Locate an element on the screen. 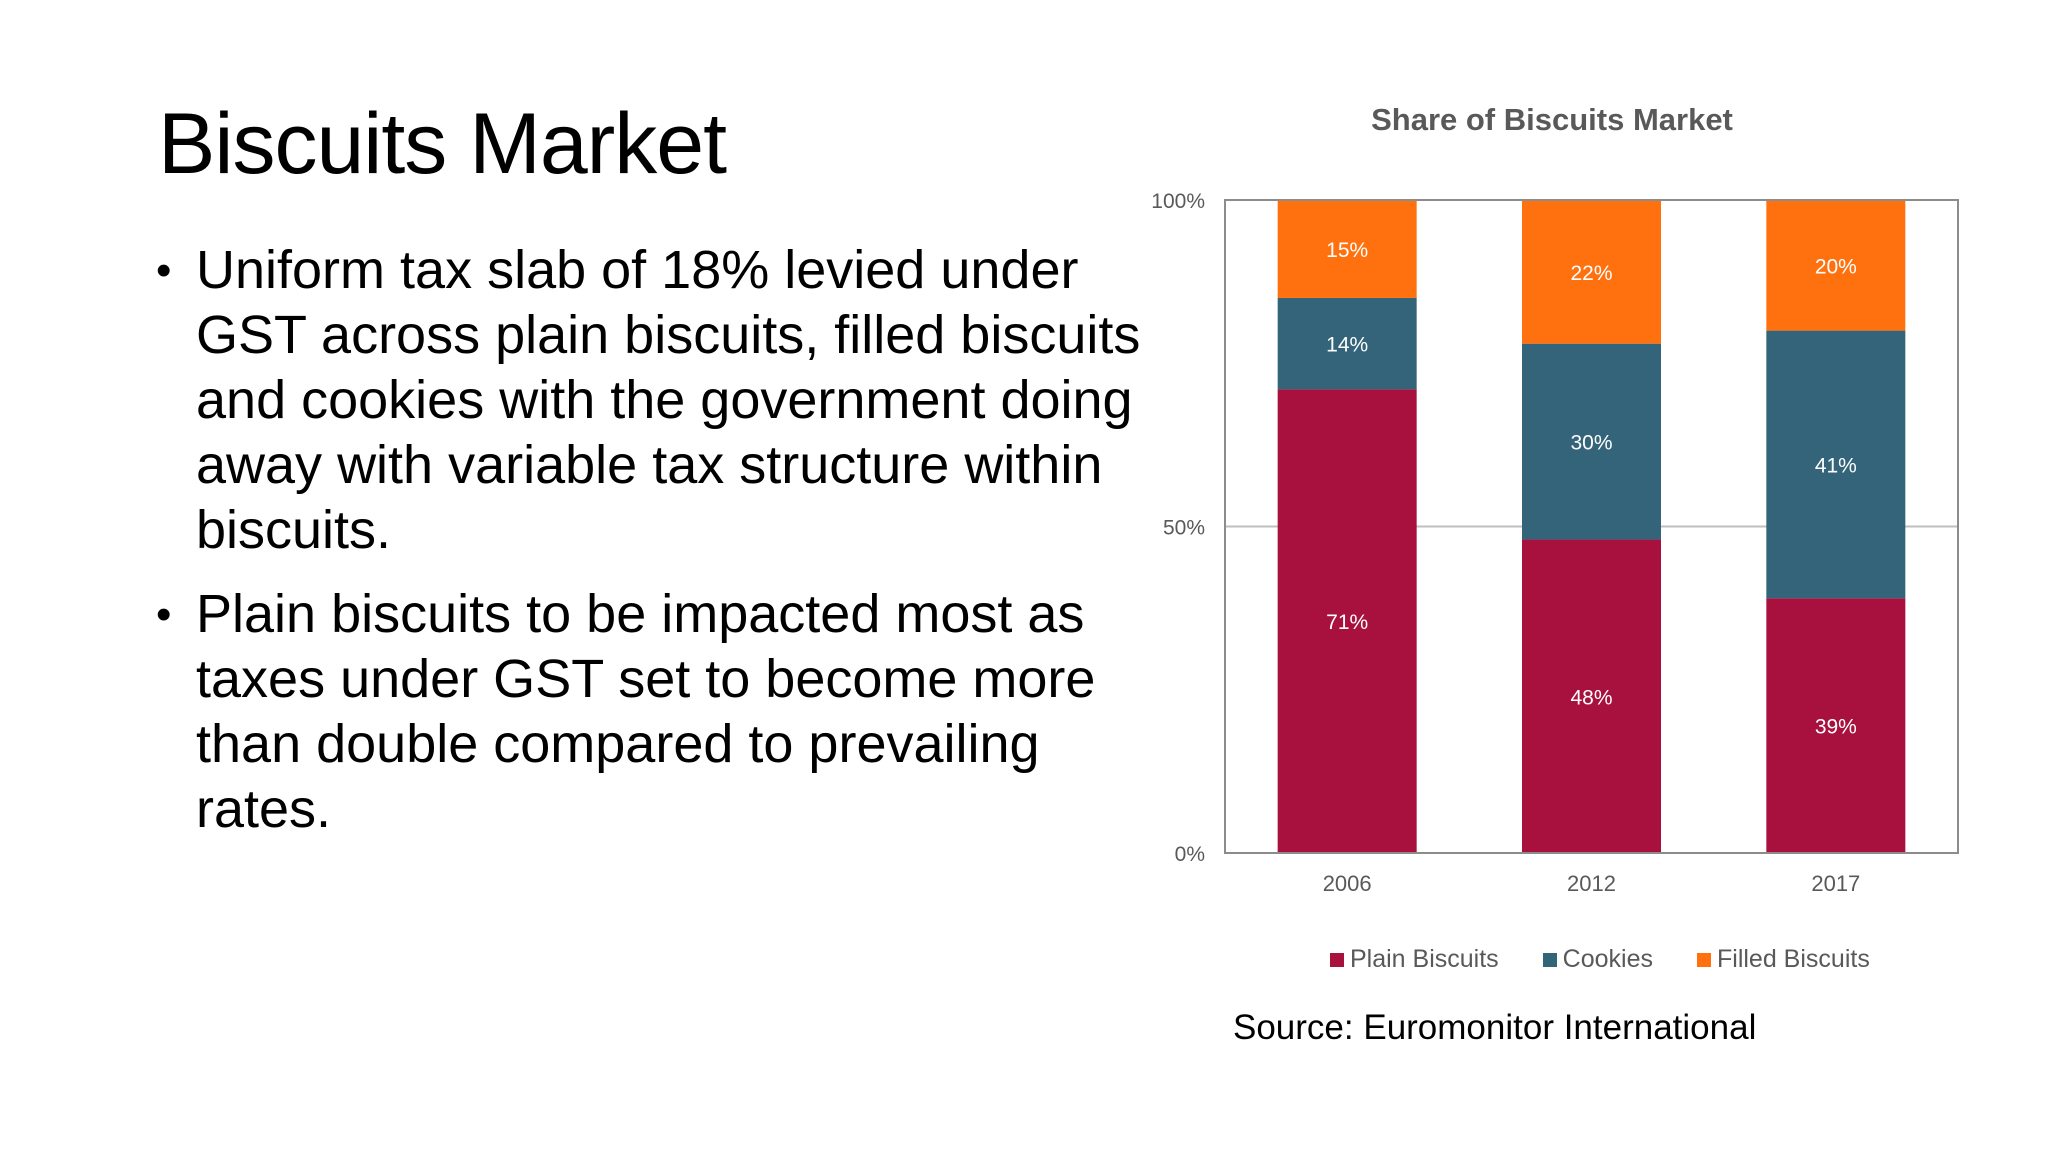 Image resolution: width=2048 pixels, height=1152 pixels. legend-item-cookies: Cookies is located at coordinates (1597, 959).